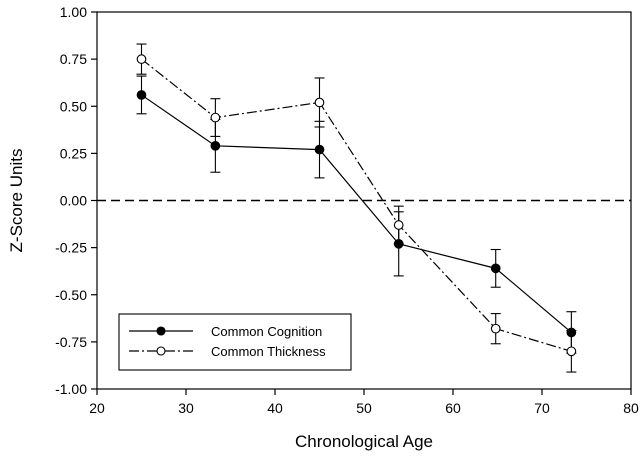 The image size is (642, 463). Describe the element at coordinates (73, 106) in the screenshot. I see `y-tick-label: 0.50` at that location.